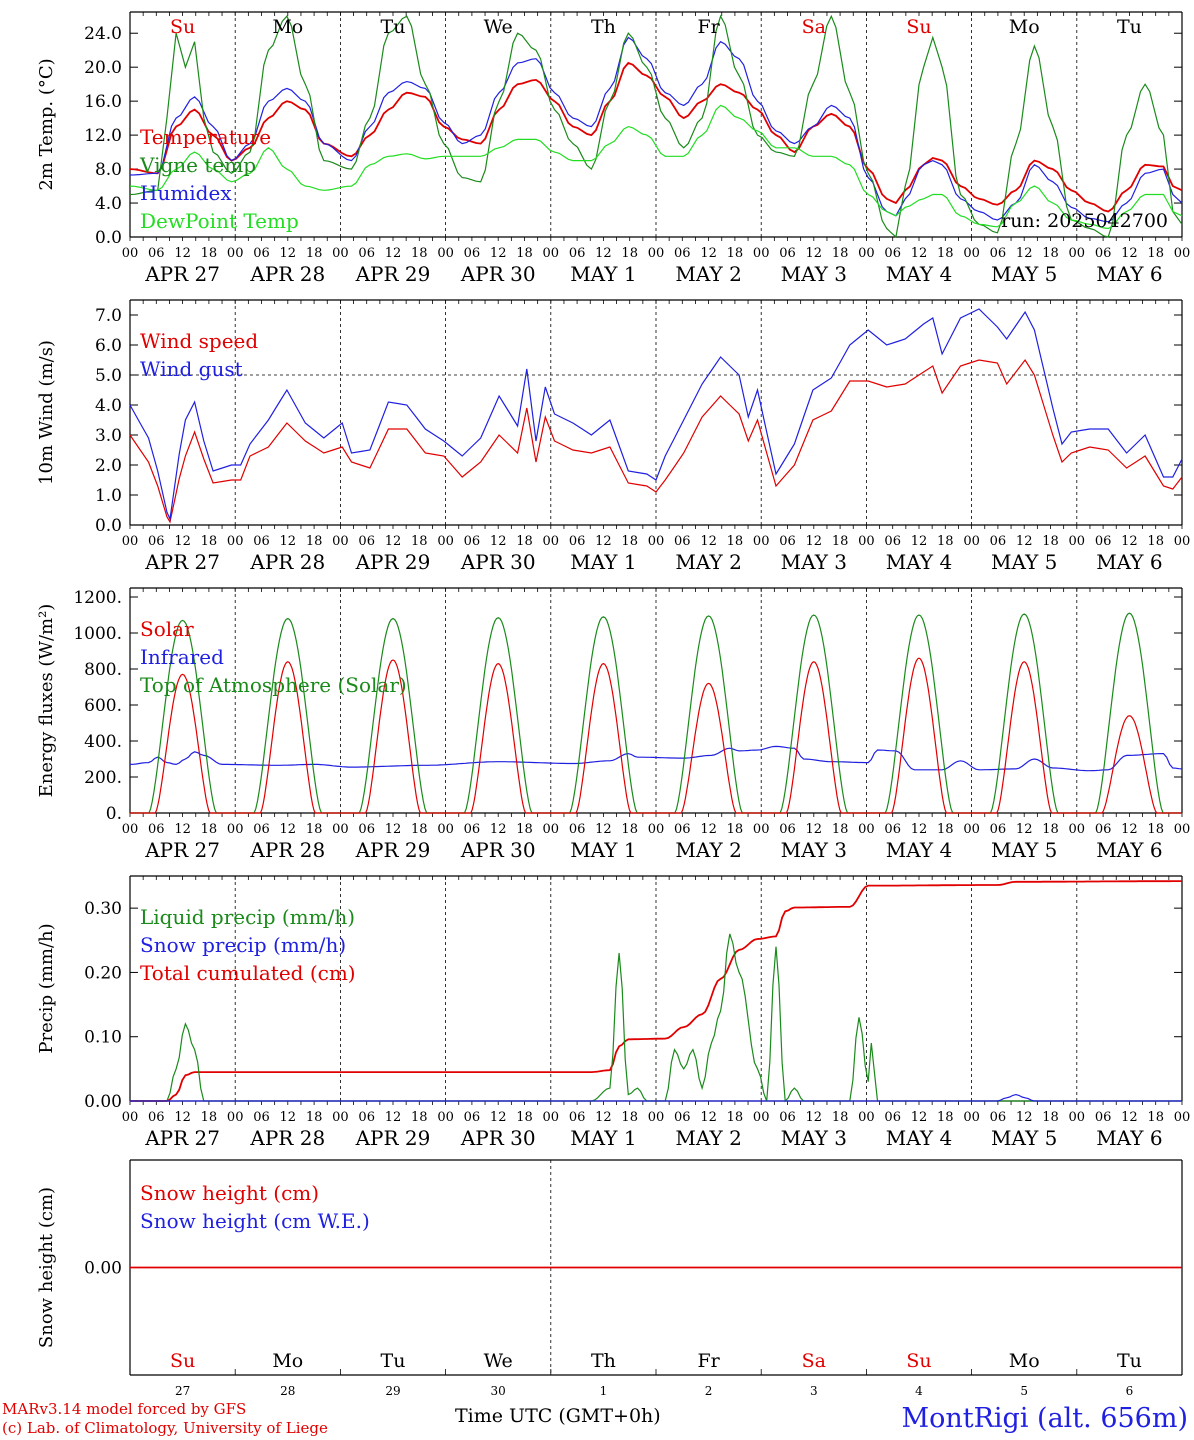 The image size is (1194, 1440). What do you see at coordinates (393, 1361) in the screenshot?
I see `weekday-label: Tu` at bounding box center [393, 1361].